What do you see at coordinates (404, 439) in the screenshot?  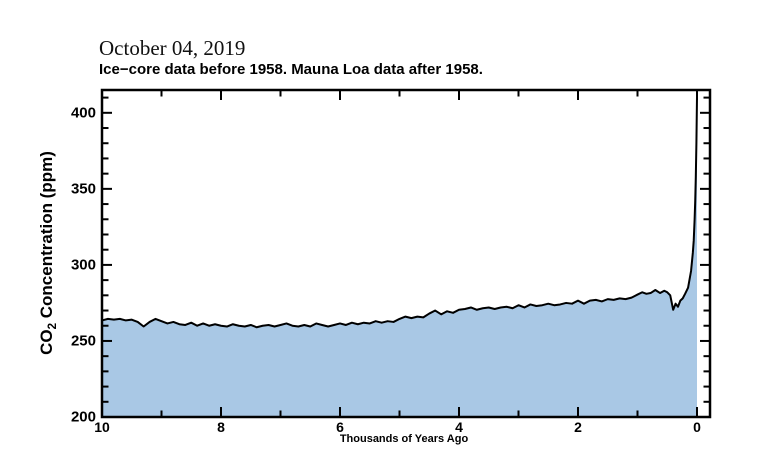 I see `x-axis-title: Thousands of Years Ago` at bounding box center [404, 439].